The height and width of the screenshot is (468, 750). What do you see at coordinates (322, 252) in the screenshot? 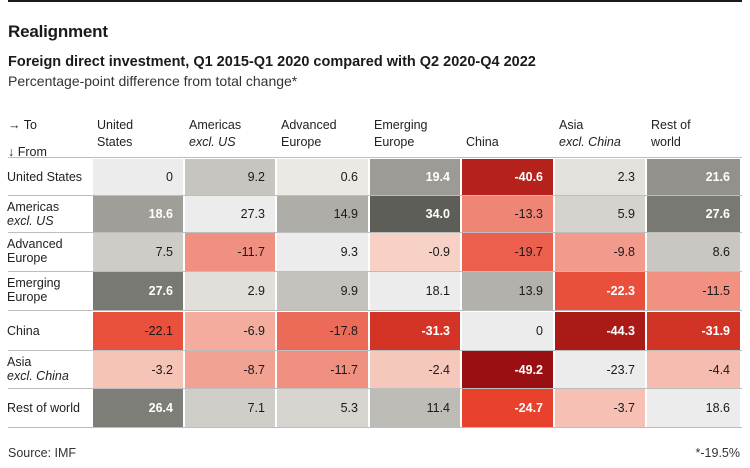
I see `heatmap-cell: 9.3` at bounding box center [322, 252].